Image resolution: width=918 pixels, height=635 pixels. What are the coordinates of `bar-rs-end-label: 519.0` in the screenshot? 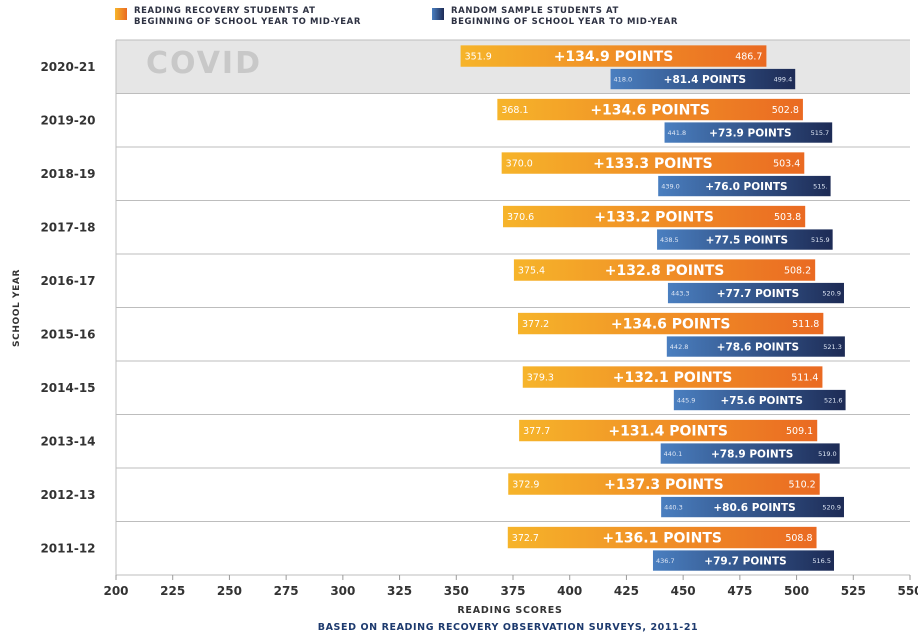 It's located at (827, 454).